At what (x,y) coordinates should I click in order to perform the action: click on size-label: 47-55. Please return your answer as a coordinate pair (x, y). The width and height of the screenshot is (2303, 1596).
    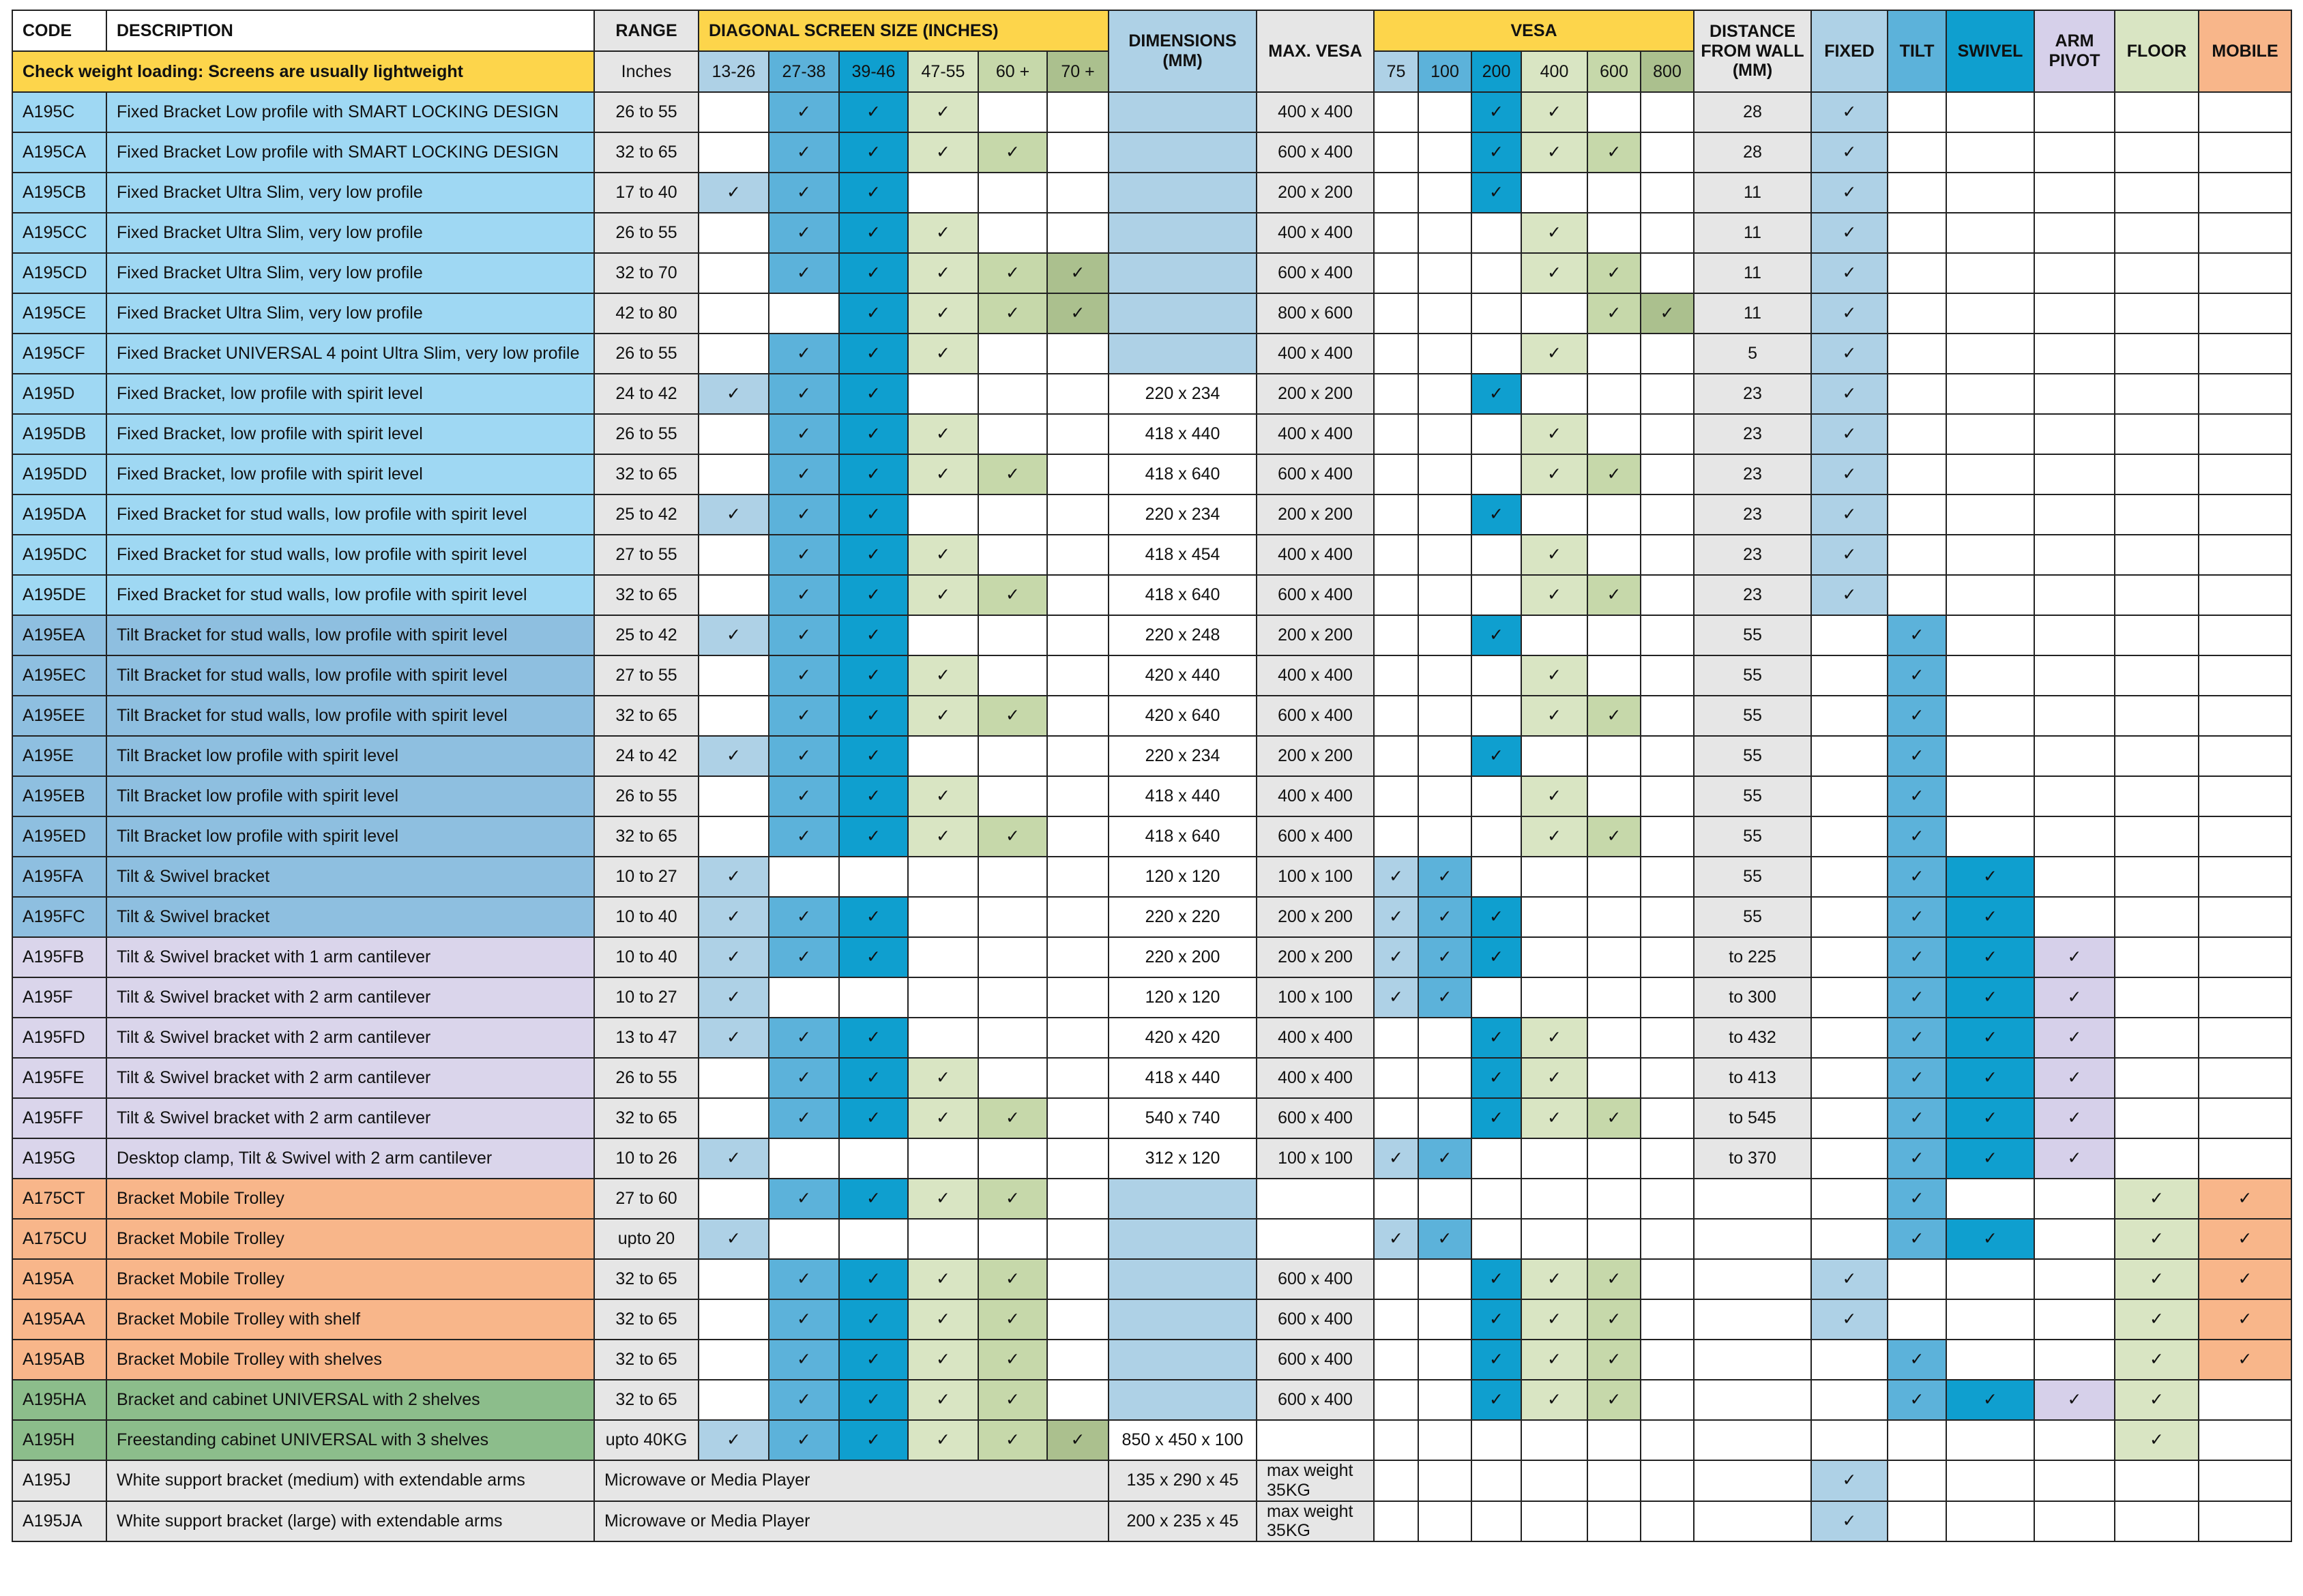
    Looking at the image, I should click on (943, 71).